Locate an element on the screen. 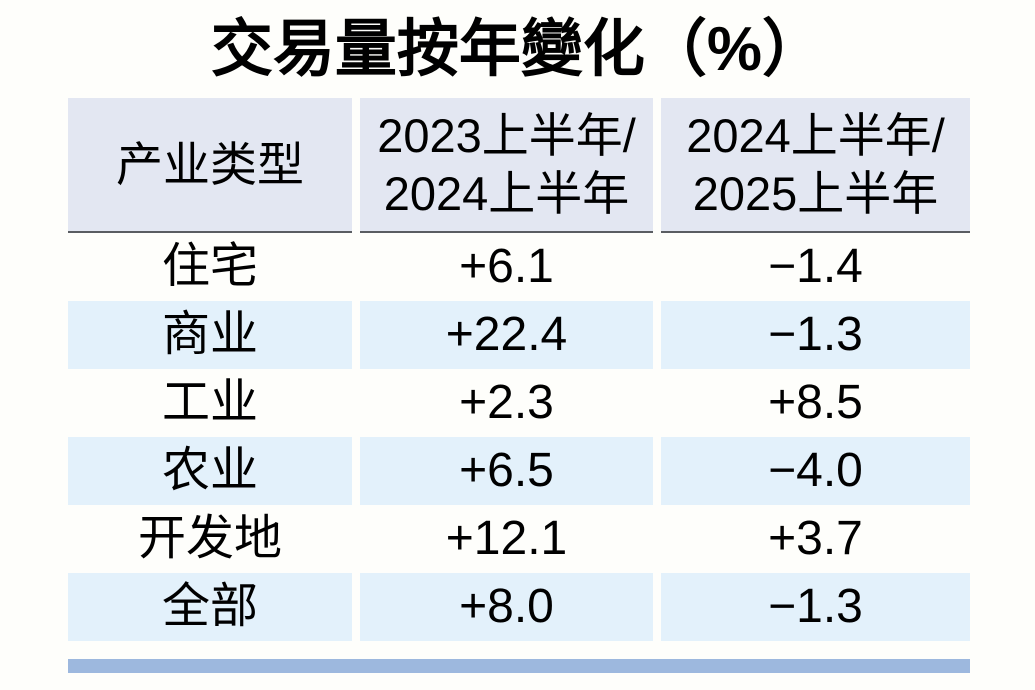 Image resolution: width=1035 pixels, height=690 pixels. value-cell: +6.1 is located at coordinates (506, 266).